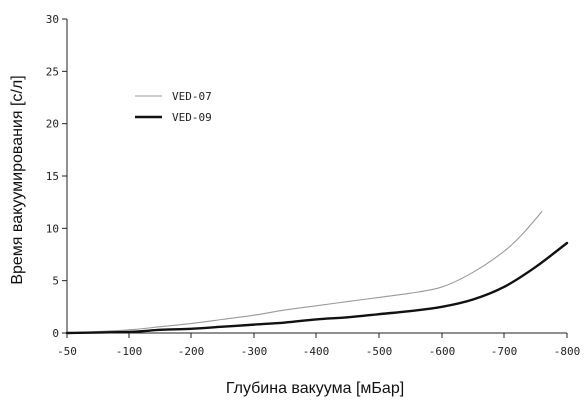  What do you see at coordinates (316, 351) in the screenshot?
I see `x-tick-label: -400` at bounding box center [316, 351].